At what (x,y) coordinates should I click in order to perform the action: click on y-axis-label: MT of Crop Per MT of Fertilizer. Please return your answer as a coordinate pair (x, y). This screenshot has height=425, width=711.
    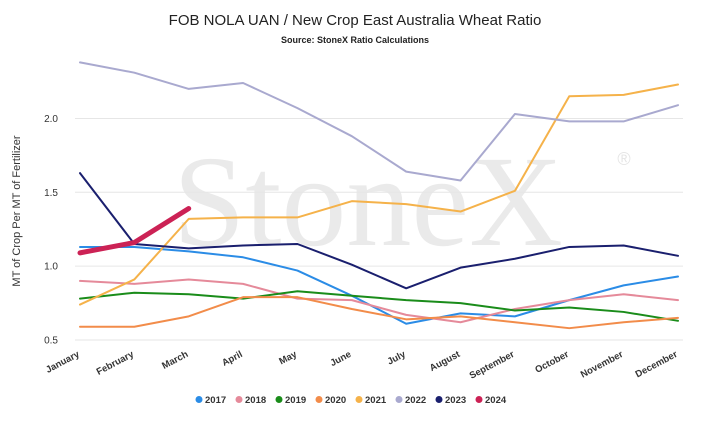
    Looking at the image, I should click on (17, 211).